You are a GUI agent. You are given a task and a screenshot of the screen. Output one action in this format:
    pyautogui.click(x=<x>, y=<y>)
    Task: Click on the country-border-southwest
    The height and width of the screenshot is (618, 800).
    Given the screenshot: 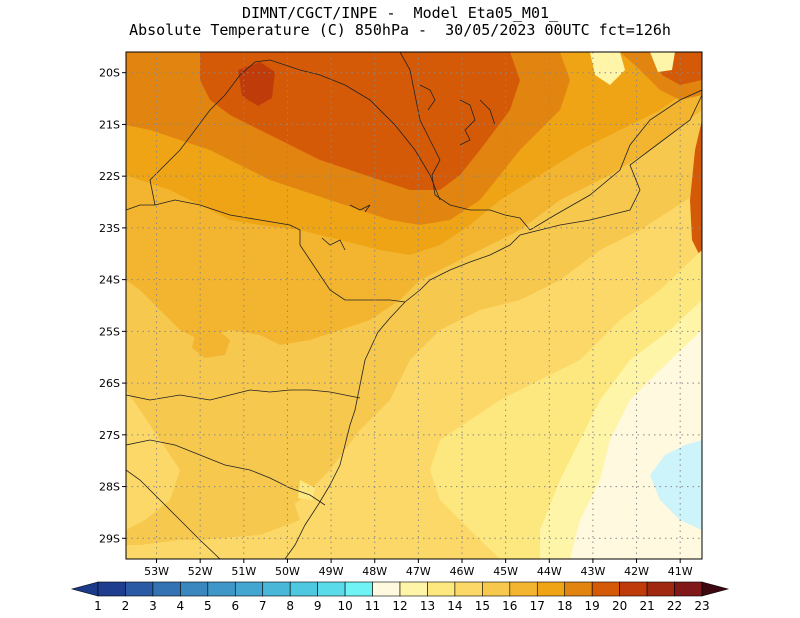 What is the action you would take?
    pyautogui.click(x=173, y=514)
    